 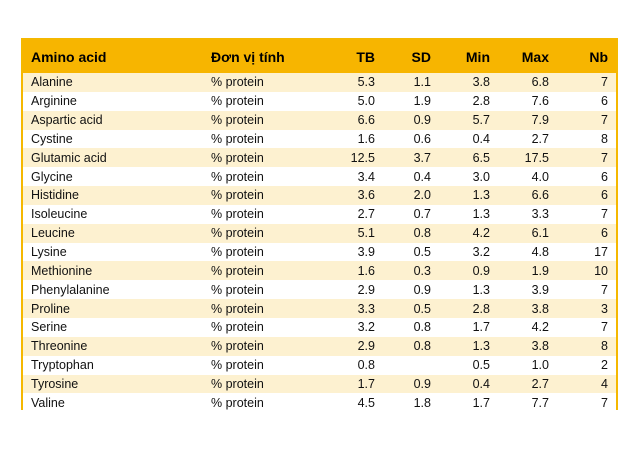 I want to click on sd-cell: 0.6, so click(x=422, y=138).